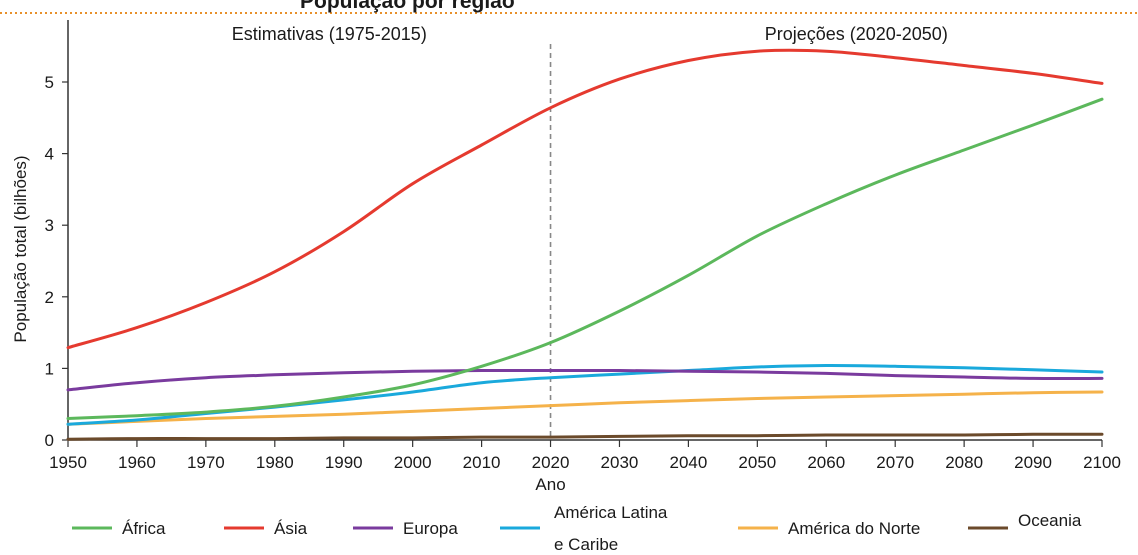 The height and width of the screenshot is (555, 1138). I want to click on x-tick-label: 2000, so click(413, 462).